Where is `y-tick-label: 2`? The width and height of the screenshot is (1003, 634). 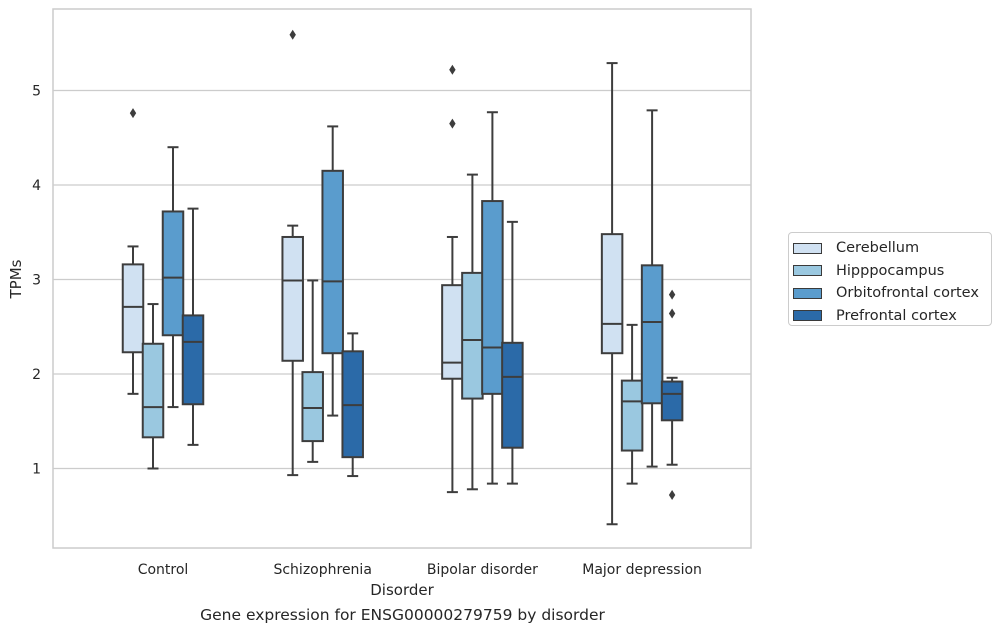 y-tick-label: 2 is located at coordinates (36, 375).